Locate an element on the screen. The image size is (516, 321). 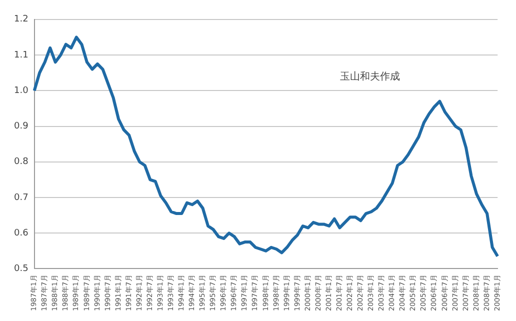
annotation: 玉山和夫作成 is located at coordinates (370, 76).